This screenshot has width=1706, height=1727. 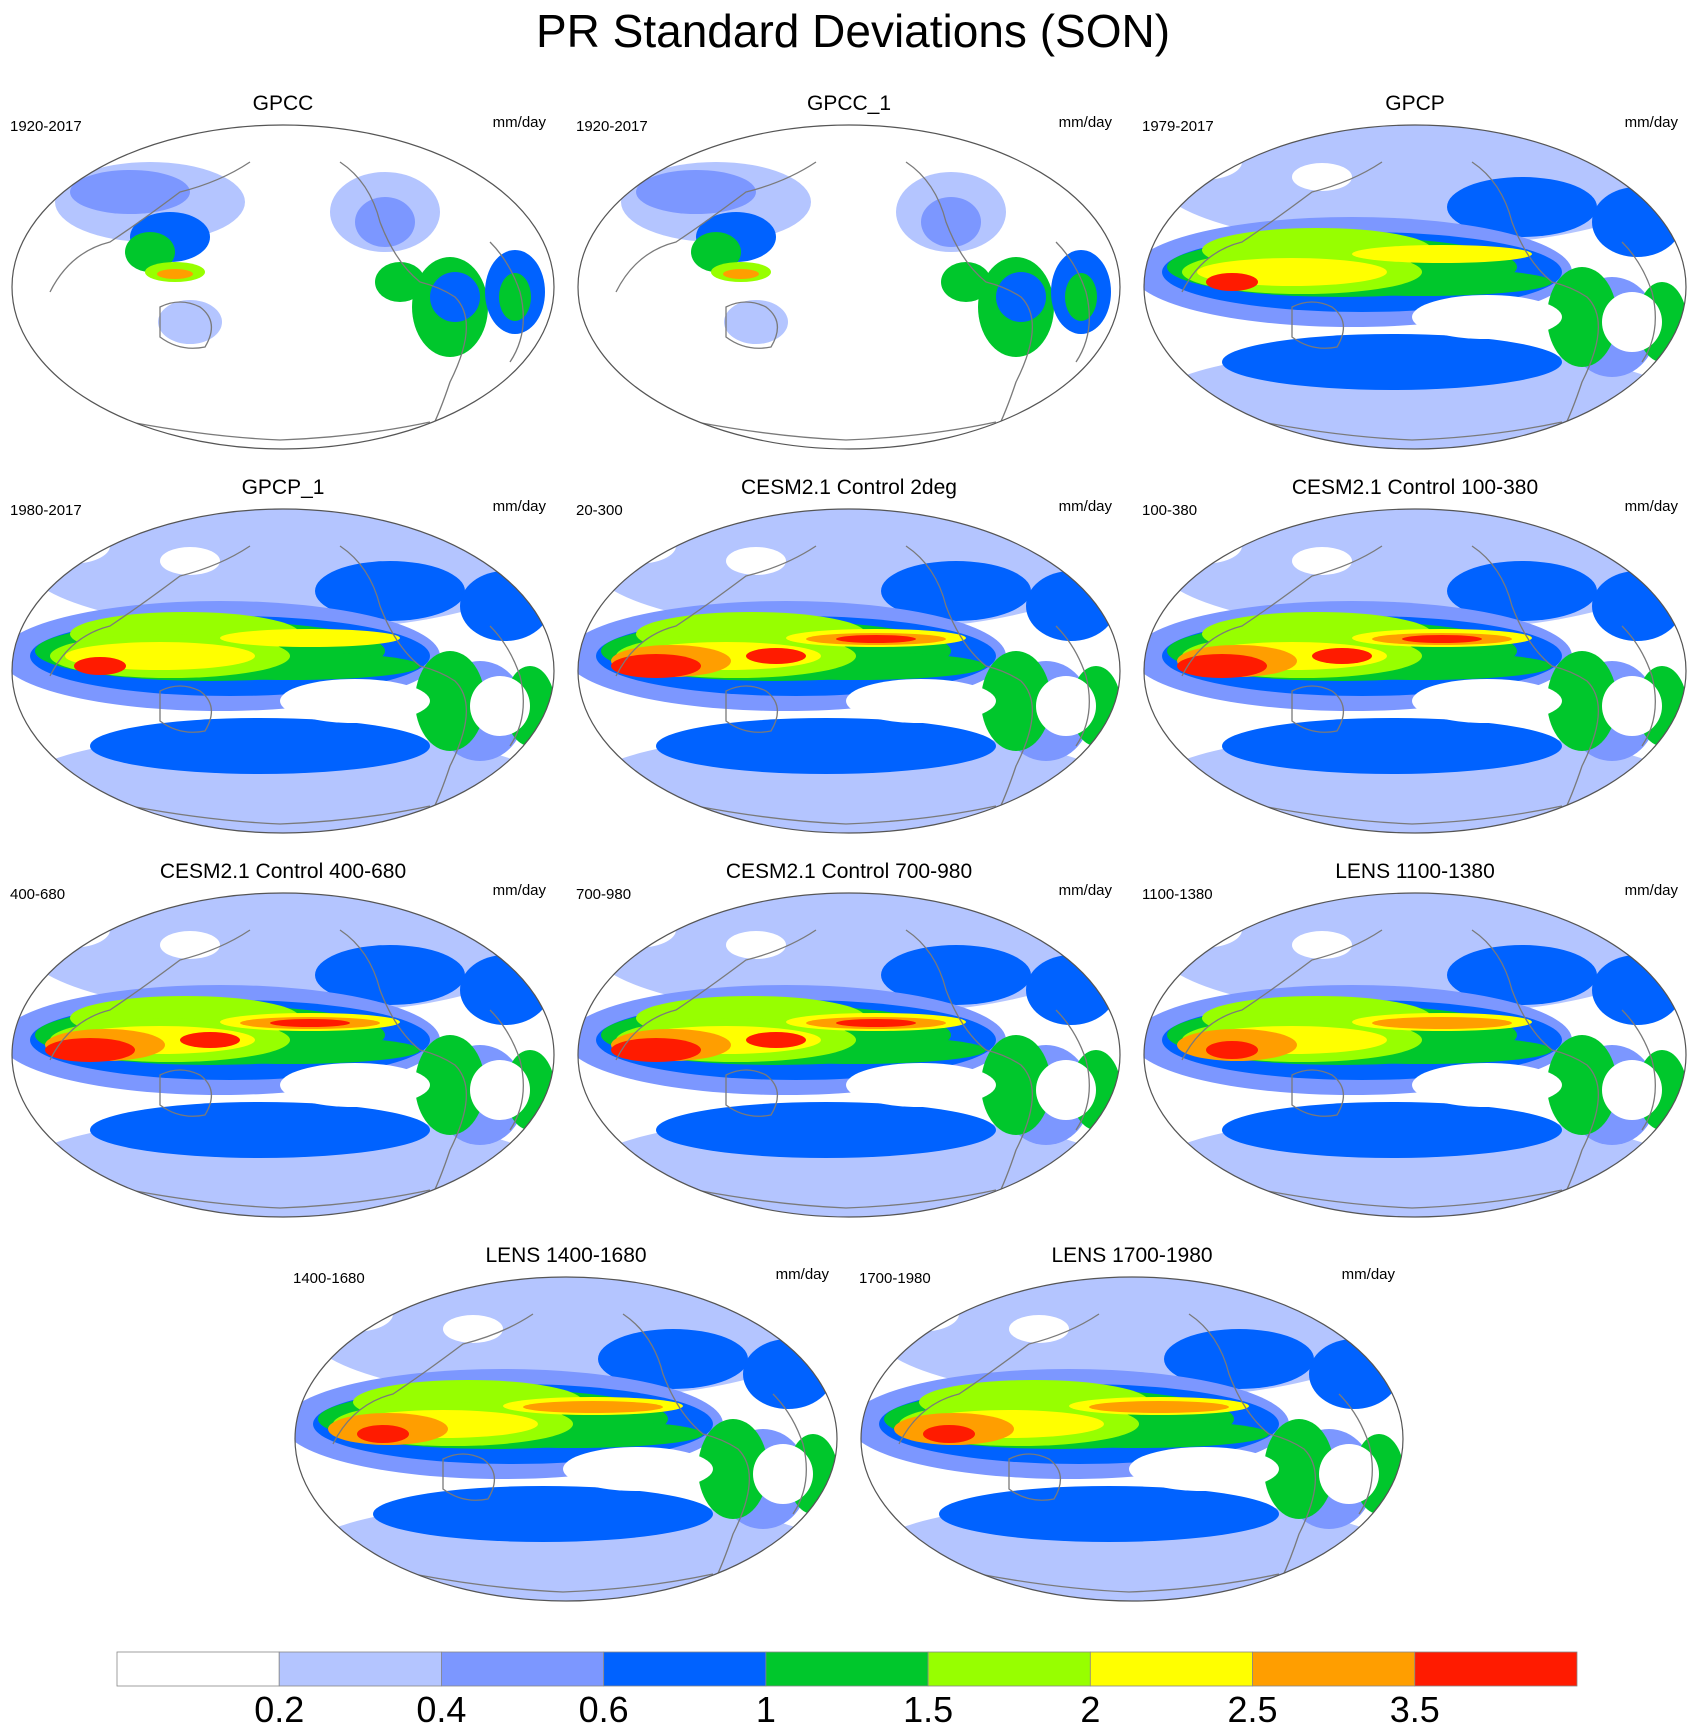 I want to click on map-panel: GPCC_1 1920-2017 mm/day, so click(x=849, y=278).